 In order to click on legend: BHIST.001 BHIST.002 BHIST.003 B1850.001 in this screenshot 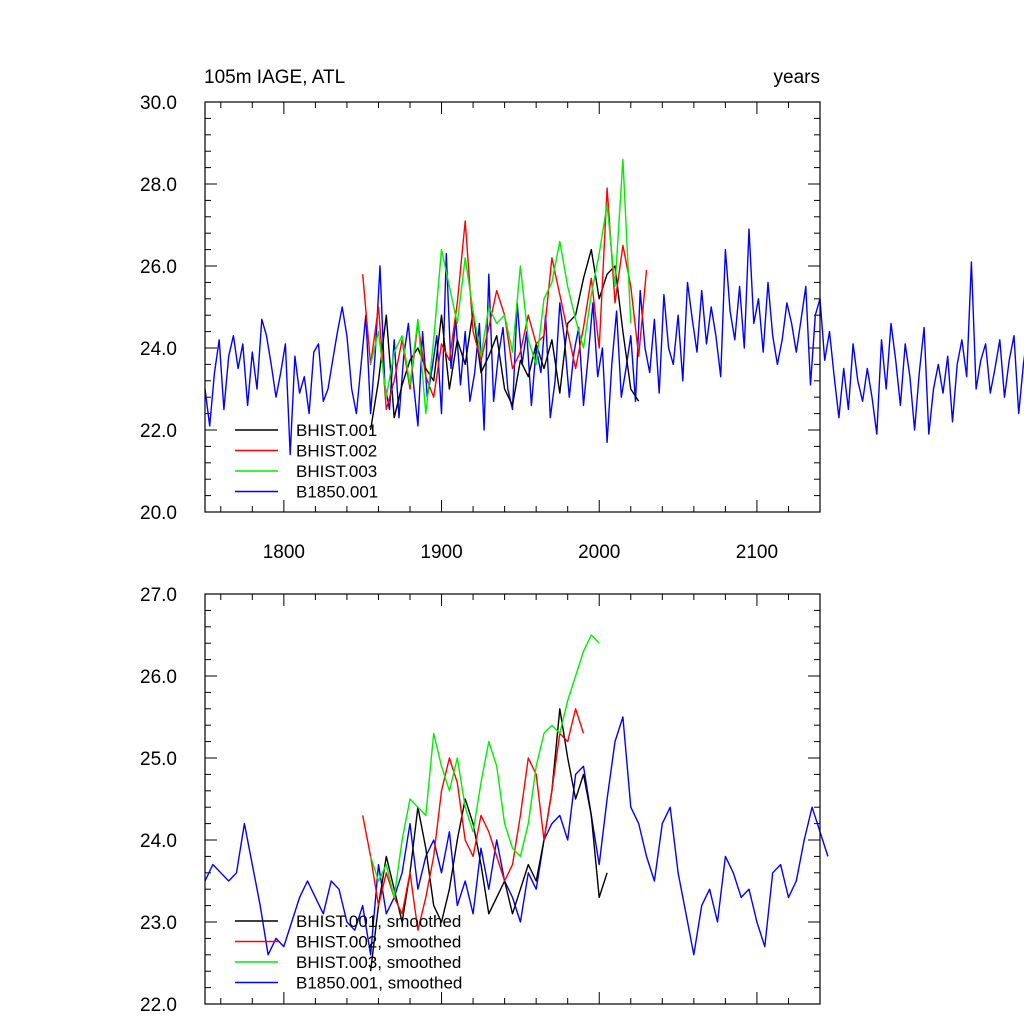, I will do `click(306, 461)`.